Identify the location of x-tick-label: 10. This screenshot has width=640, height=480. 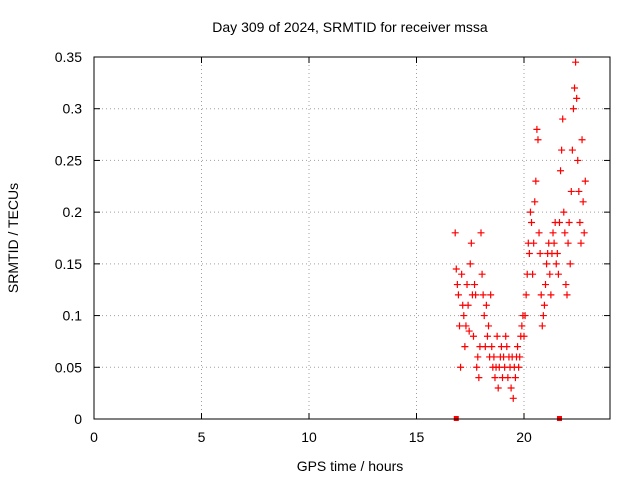
(309, 437).